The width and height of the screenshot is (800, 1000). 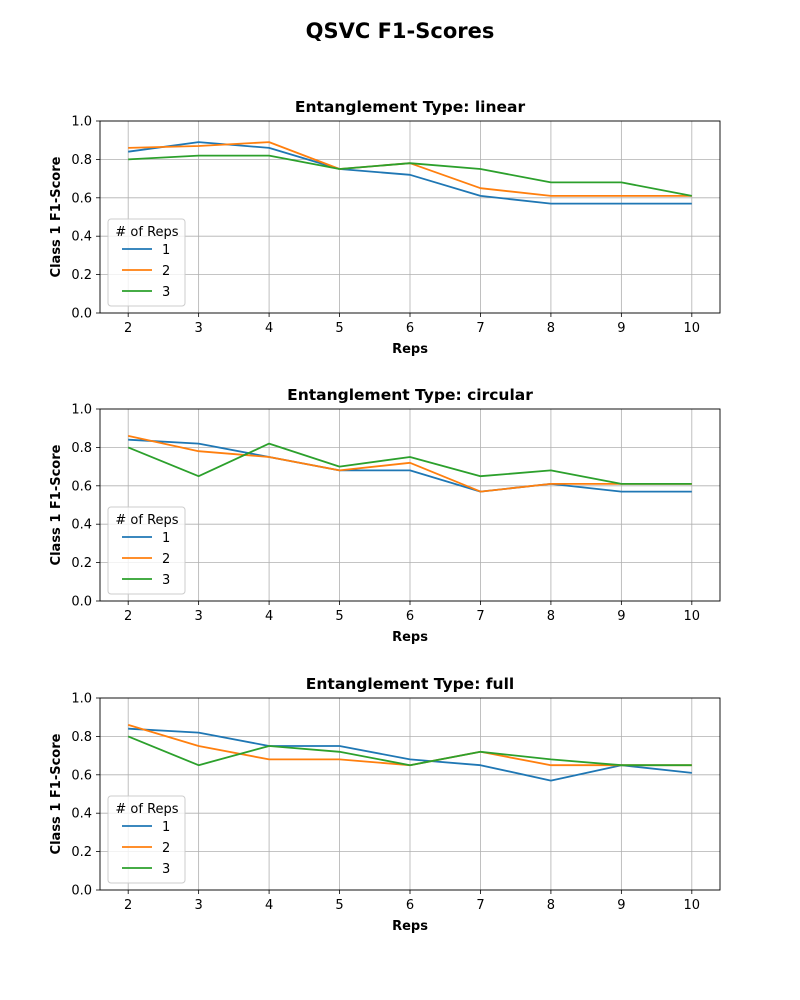 What do you see at coordinates (400, 31) in the screenshot?
I see `figure-title: QSVC F1-Scores` at bounding box center [400, 31].